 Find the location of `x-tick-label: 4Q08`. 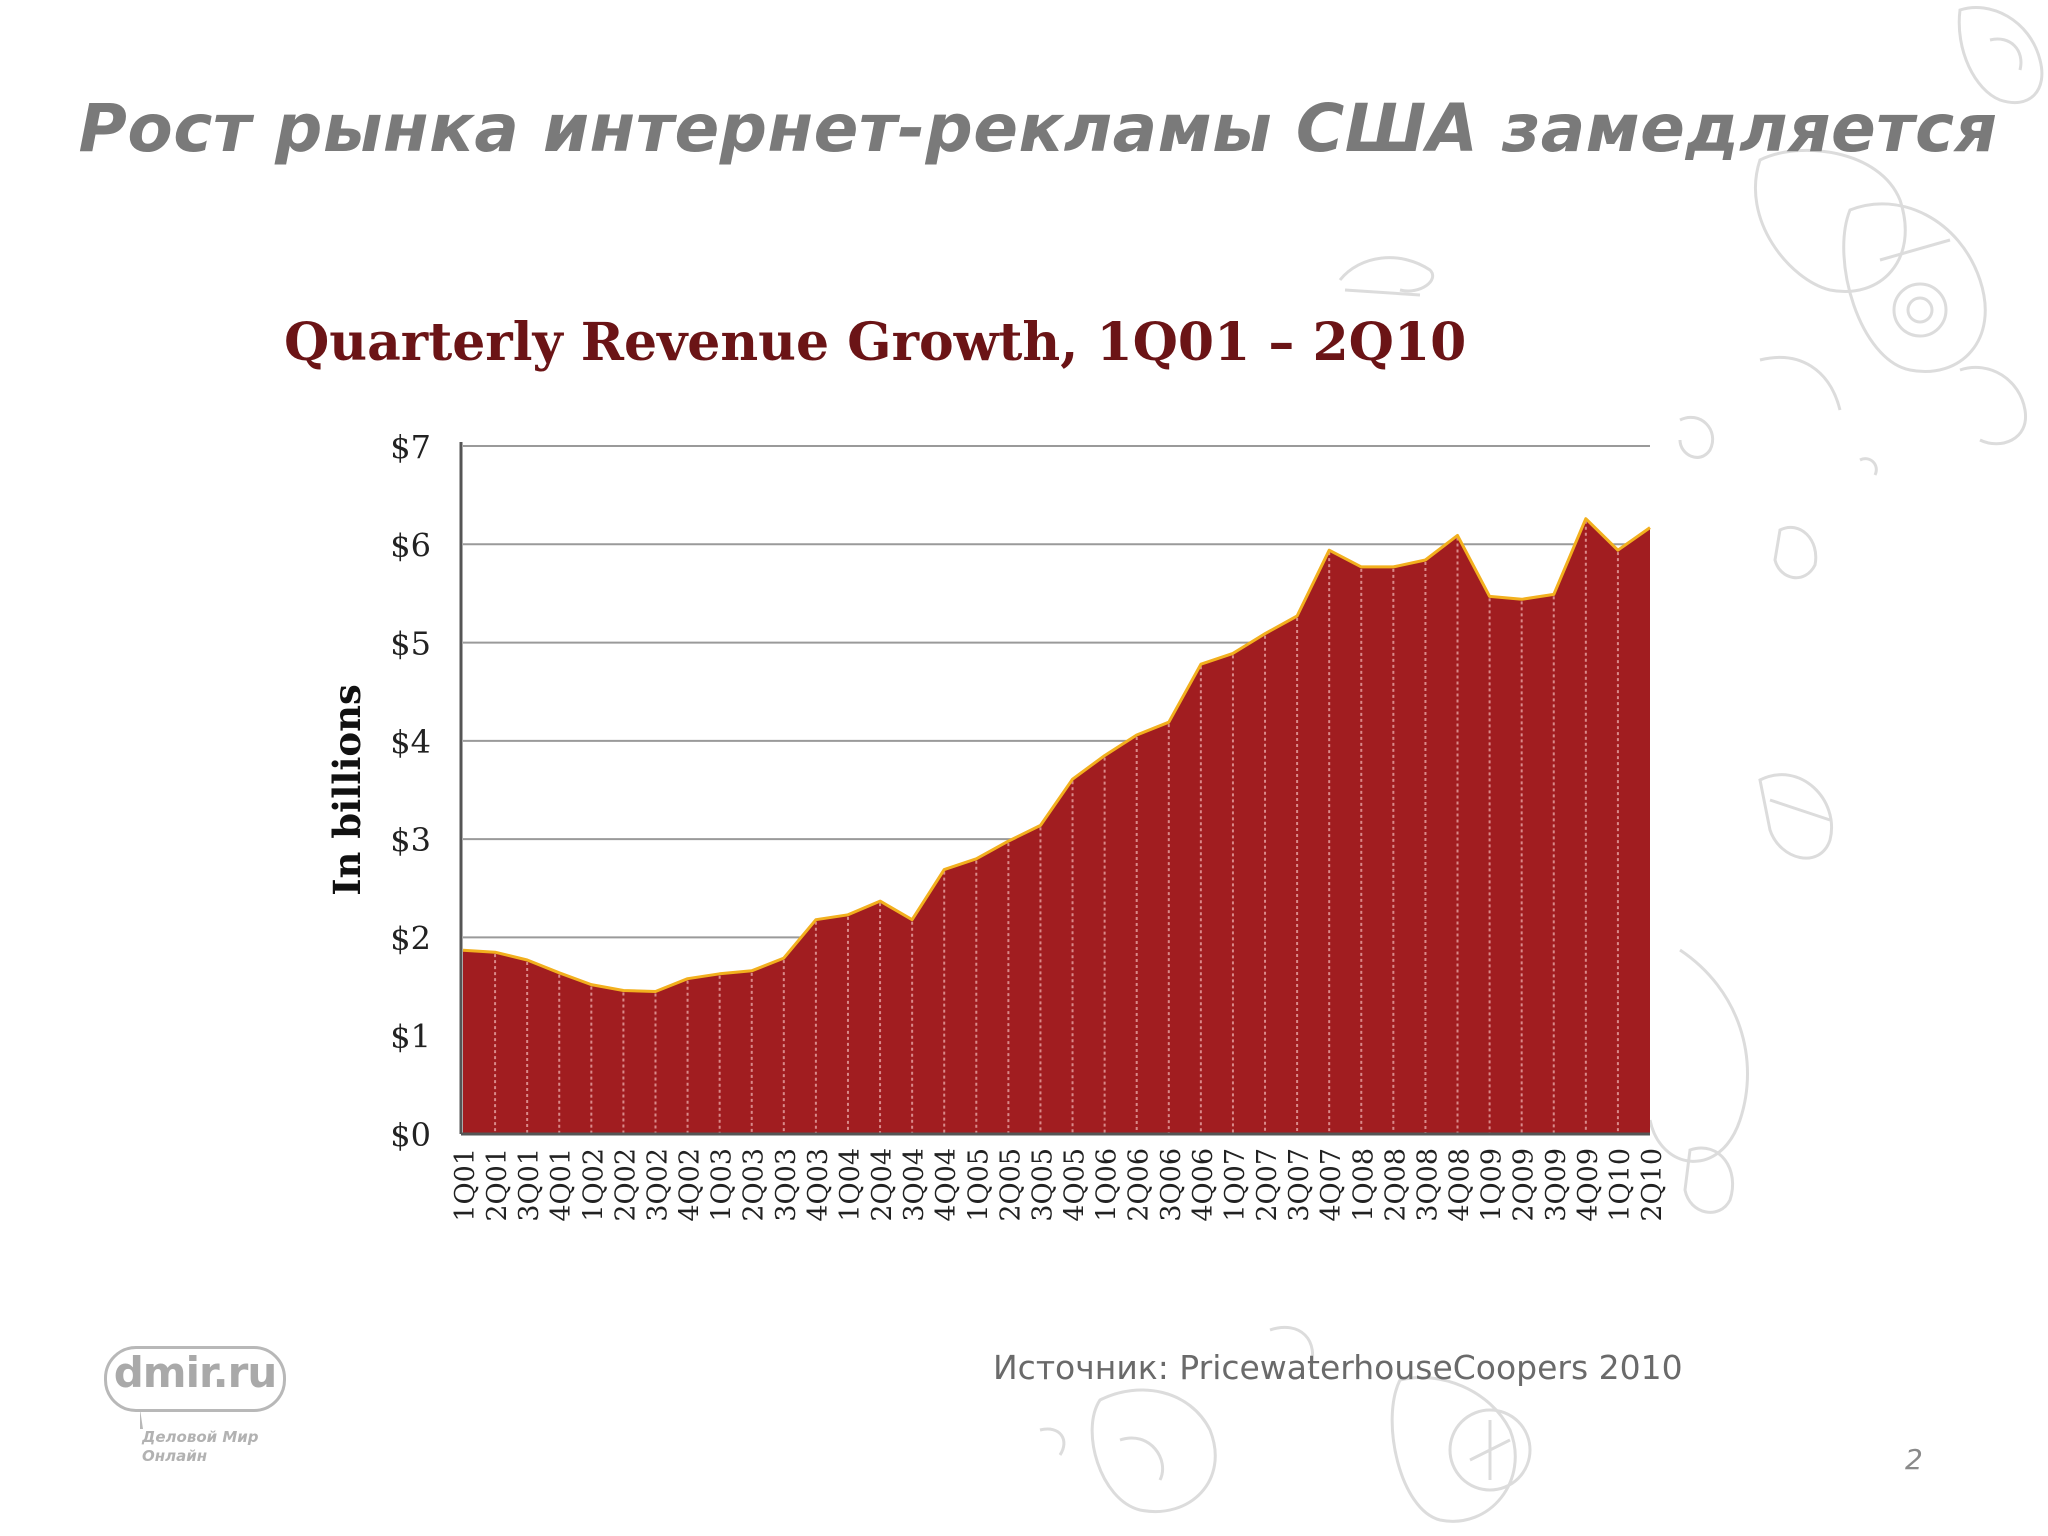

x-tick-label: 4Q08 is located at coordinates (1460, 1185).